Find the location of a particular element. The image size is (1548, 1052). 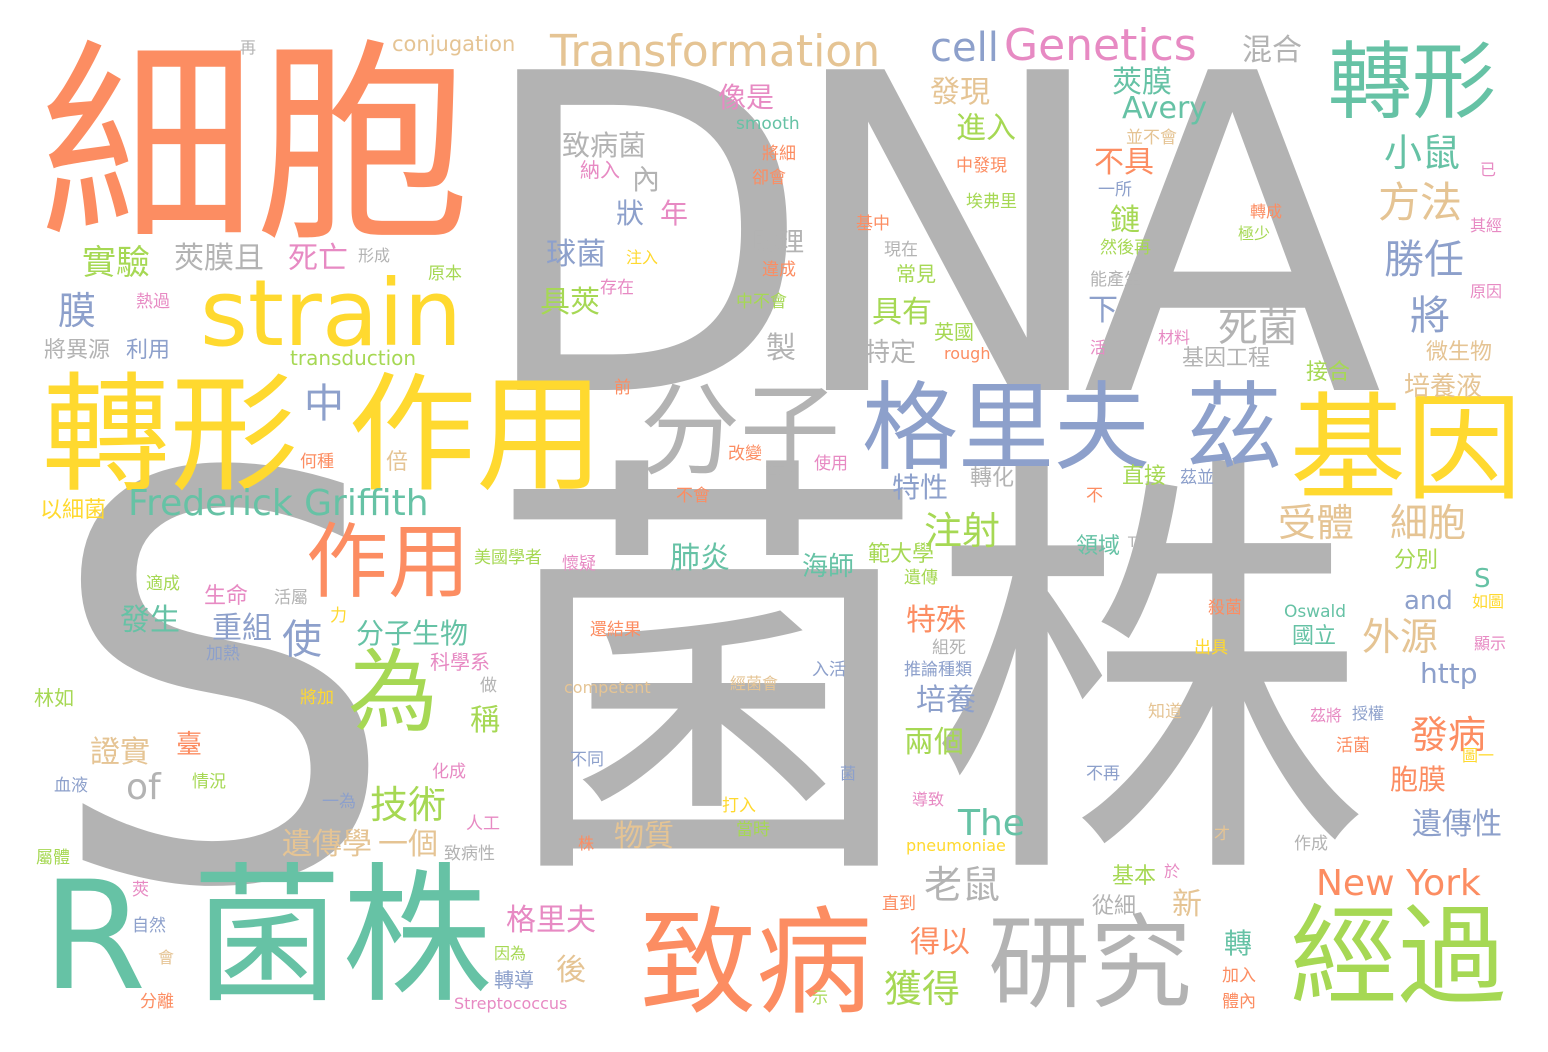

word-xianshi: 顯示 is located at coordinates (1490, 643).